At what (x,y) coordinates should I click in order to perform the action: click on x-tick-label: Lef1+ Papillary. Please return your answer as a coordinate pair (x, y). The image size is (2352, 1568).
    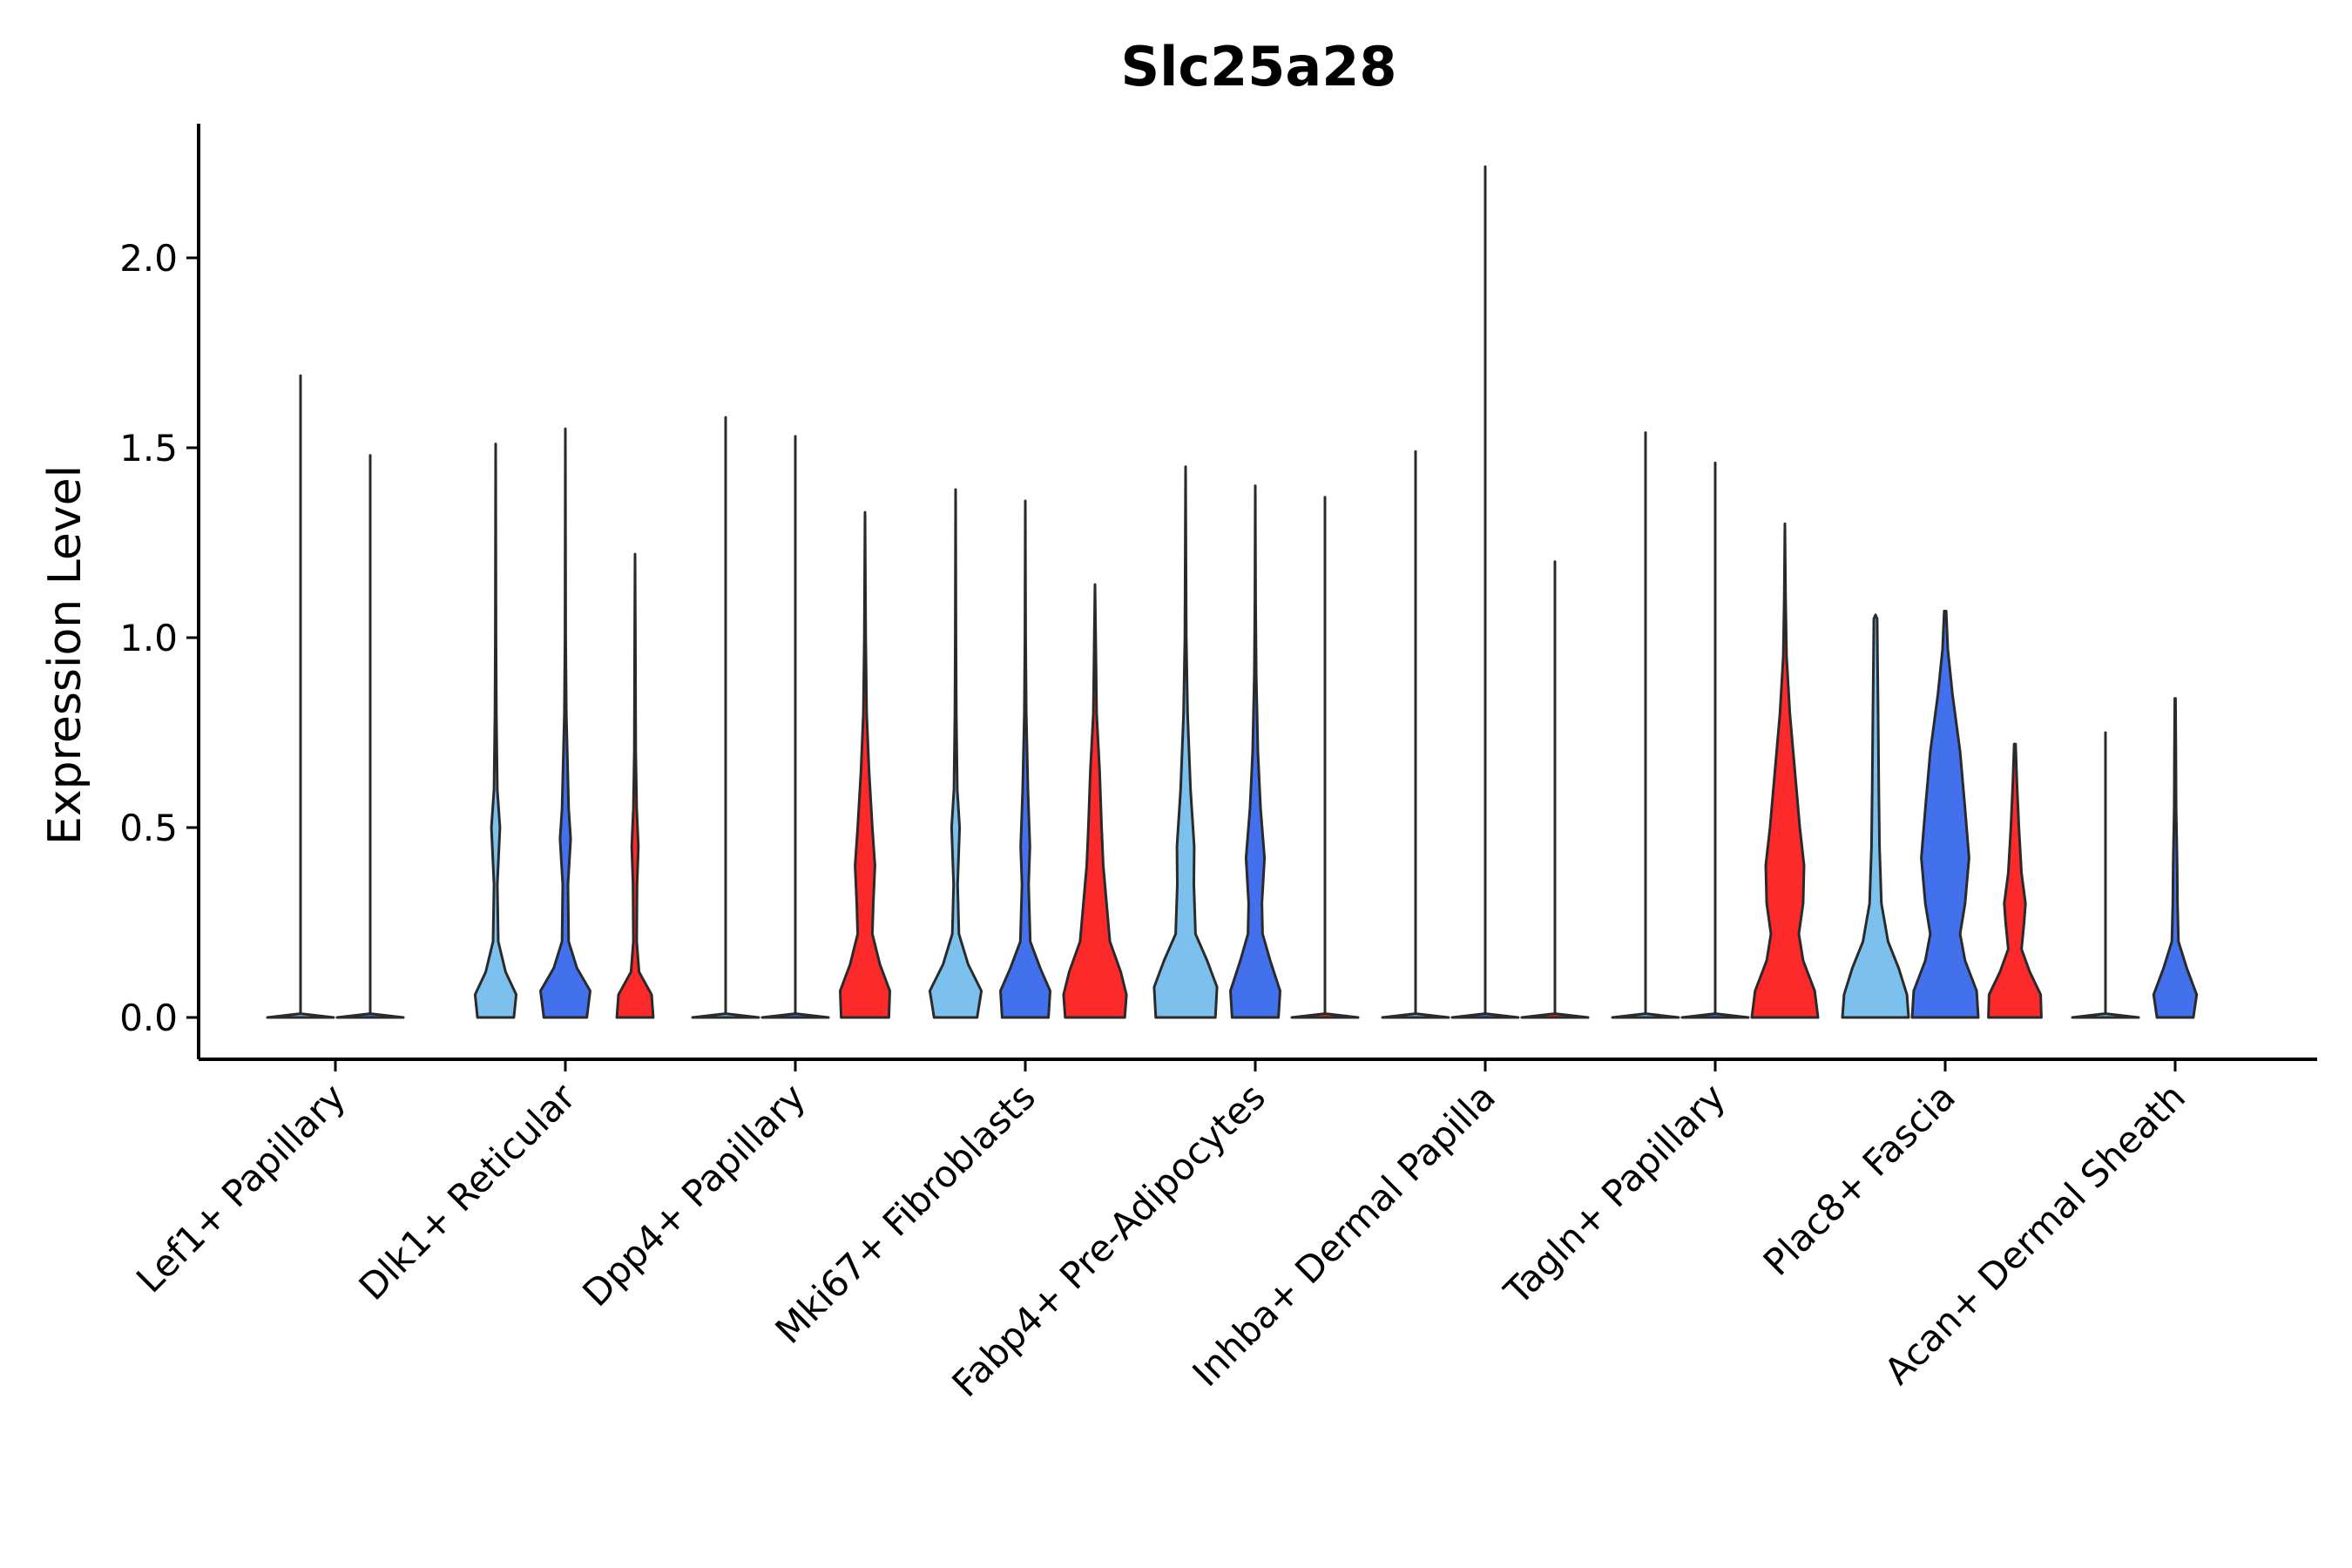
    Looking at the image, I should click on (241, 1188).